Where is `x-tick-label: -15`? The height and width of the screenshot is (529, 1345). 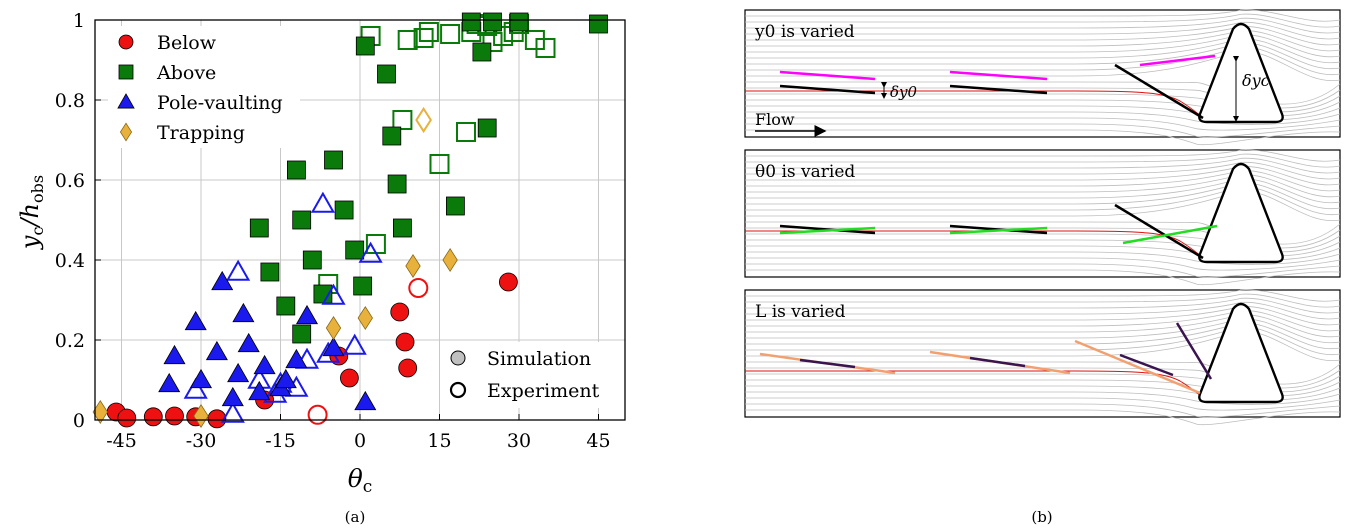
x-tick-label: -15 is located at coordinates (280, 441).